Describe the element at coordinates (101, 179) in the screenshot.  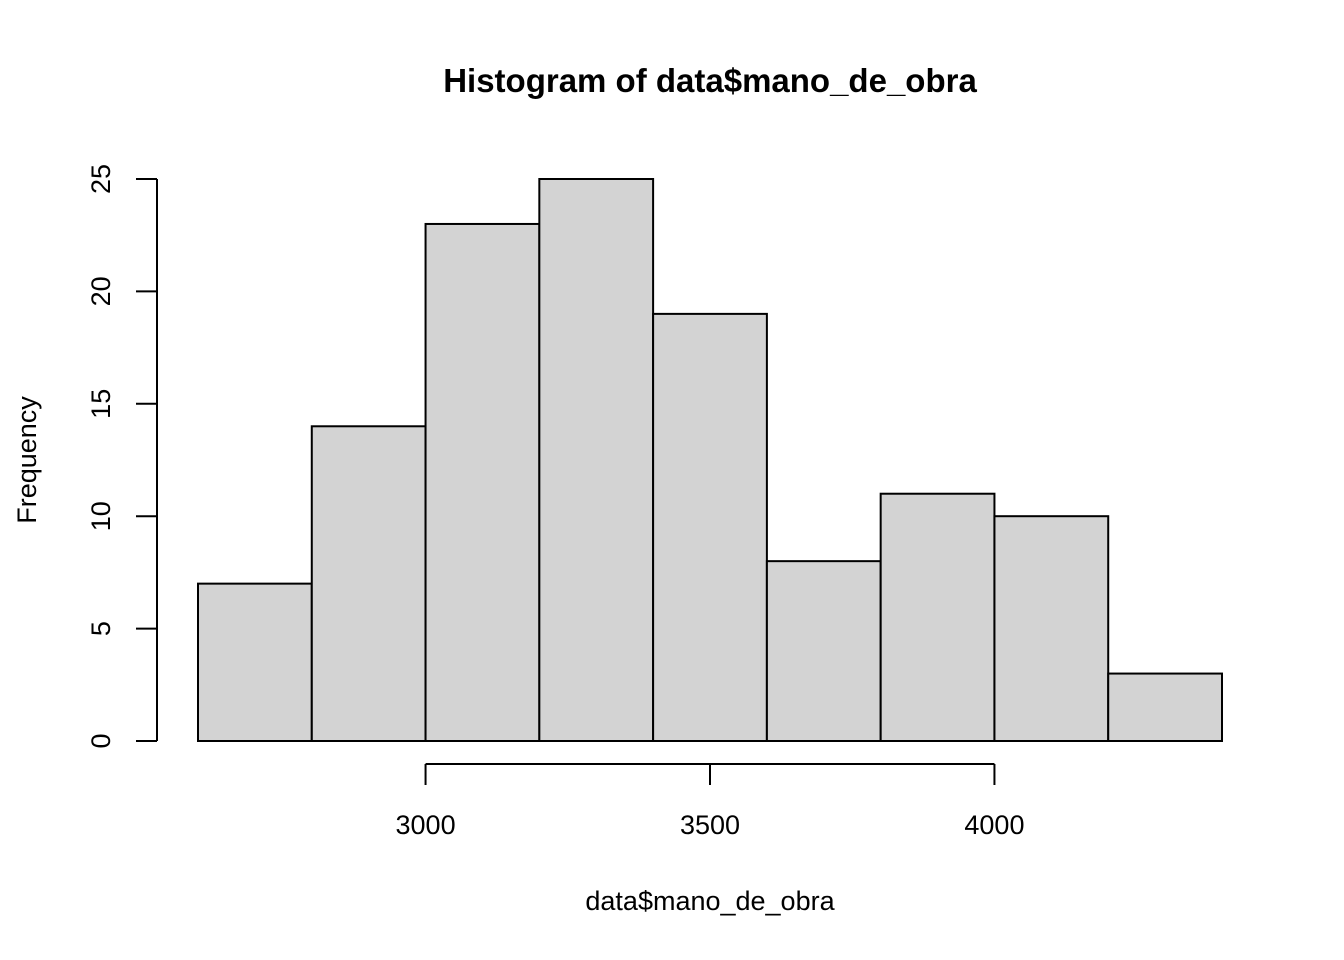
I see `y-tick-label: 25` at that location.